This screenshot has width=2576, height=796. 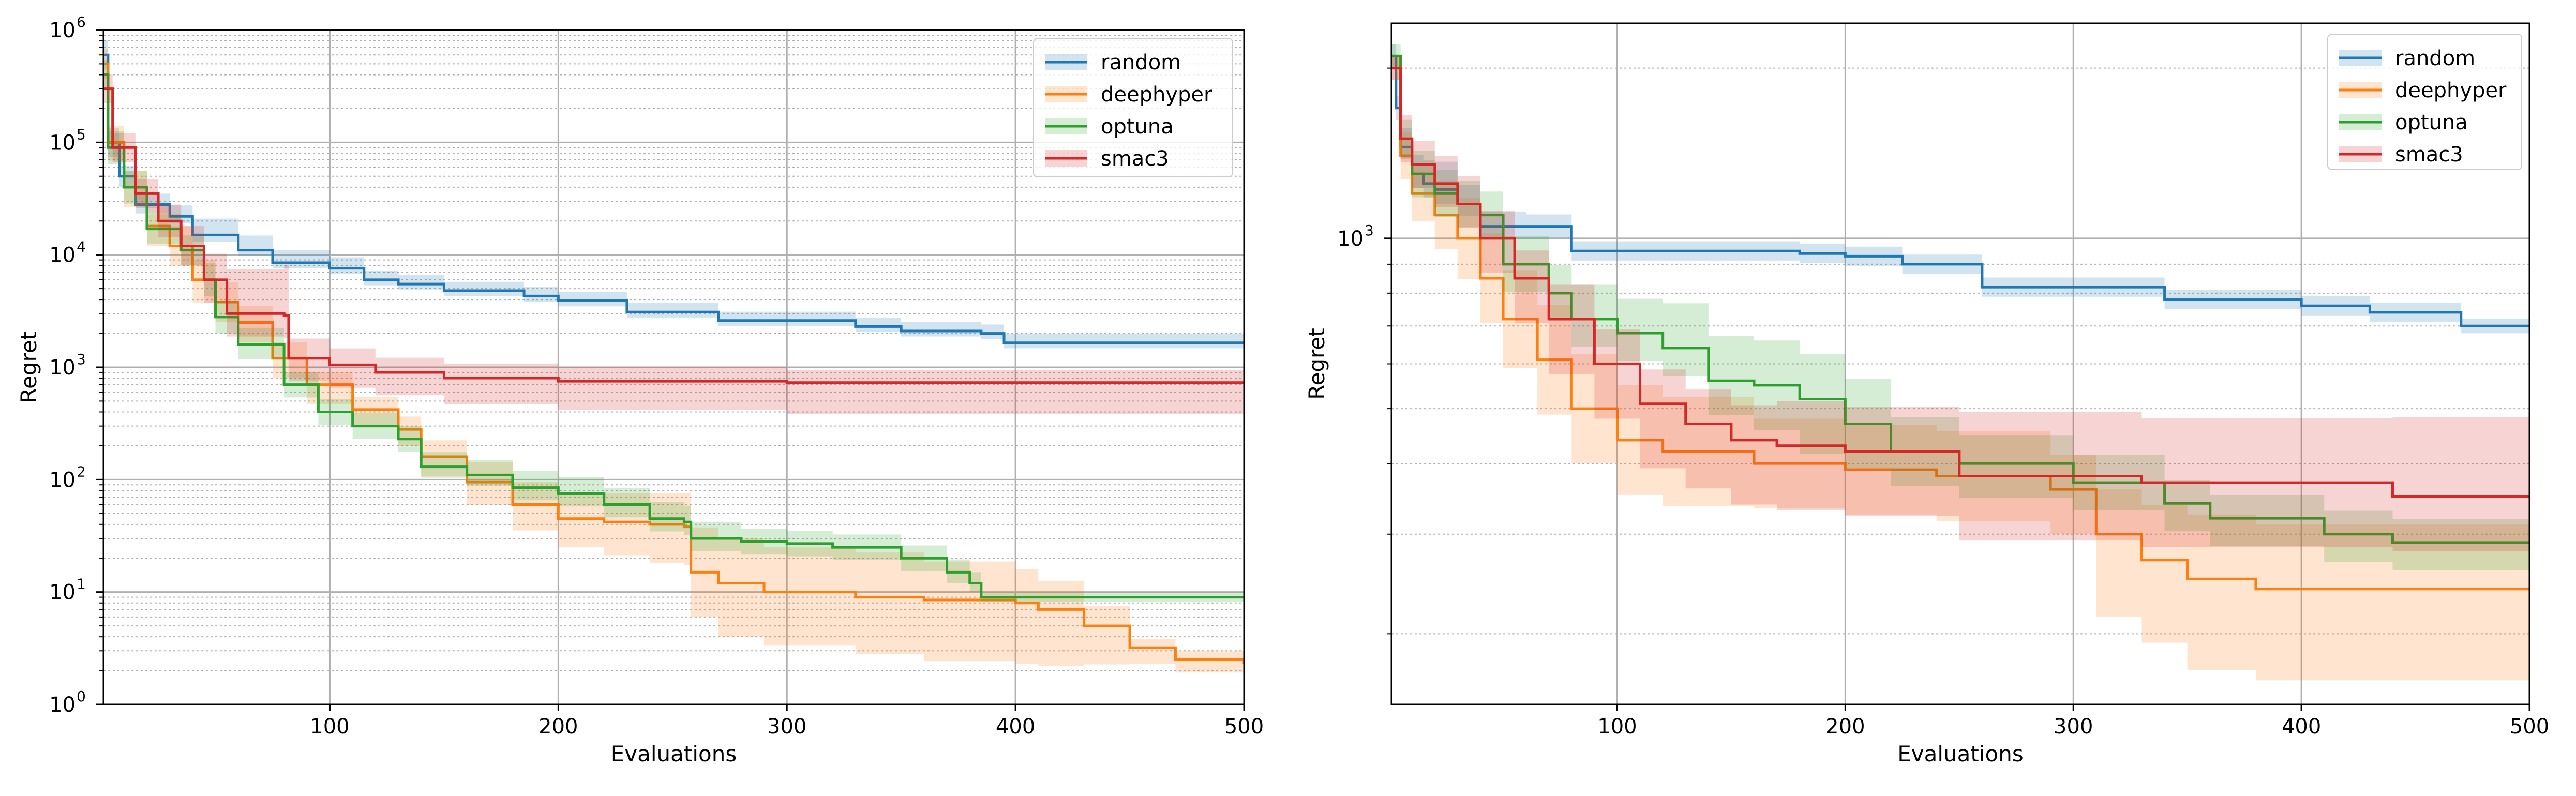 What do you see at coordinates (1347, 311) in the screenshot?
I see `y-axis: 10 3 Regret` at bounding box center [1347, 311].